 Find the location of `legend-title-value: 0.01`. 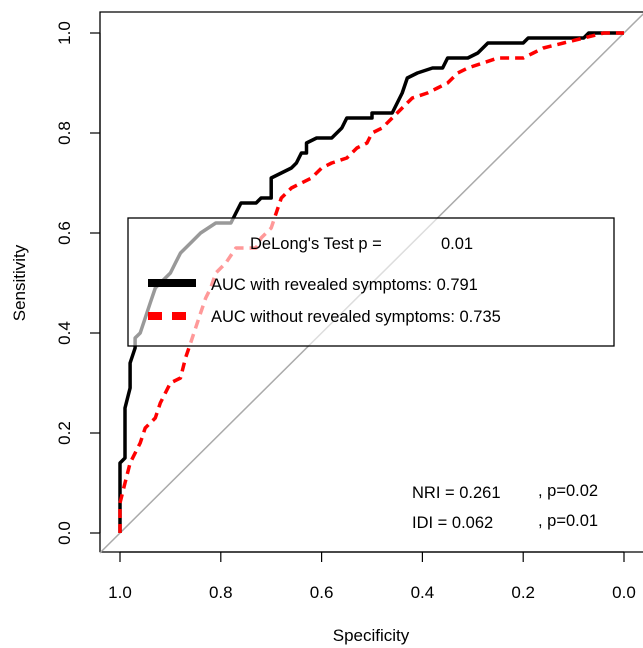

legend-title-value: 0.01 is located at coordinates (457, 244).